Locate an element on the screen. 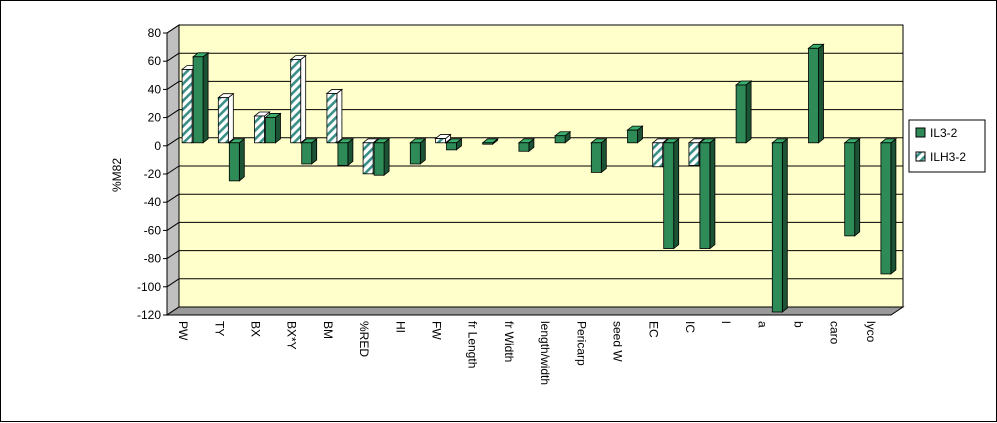 The image size is (997, 423). bar-il3-2-seed-w is located at coordinates (635, 134).